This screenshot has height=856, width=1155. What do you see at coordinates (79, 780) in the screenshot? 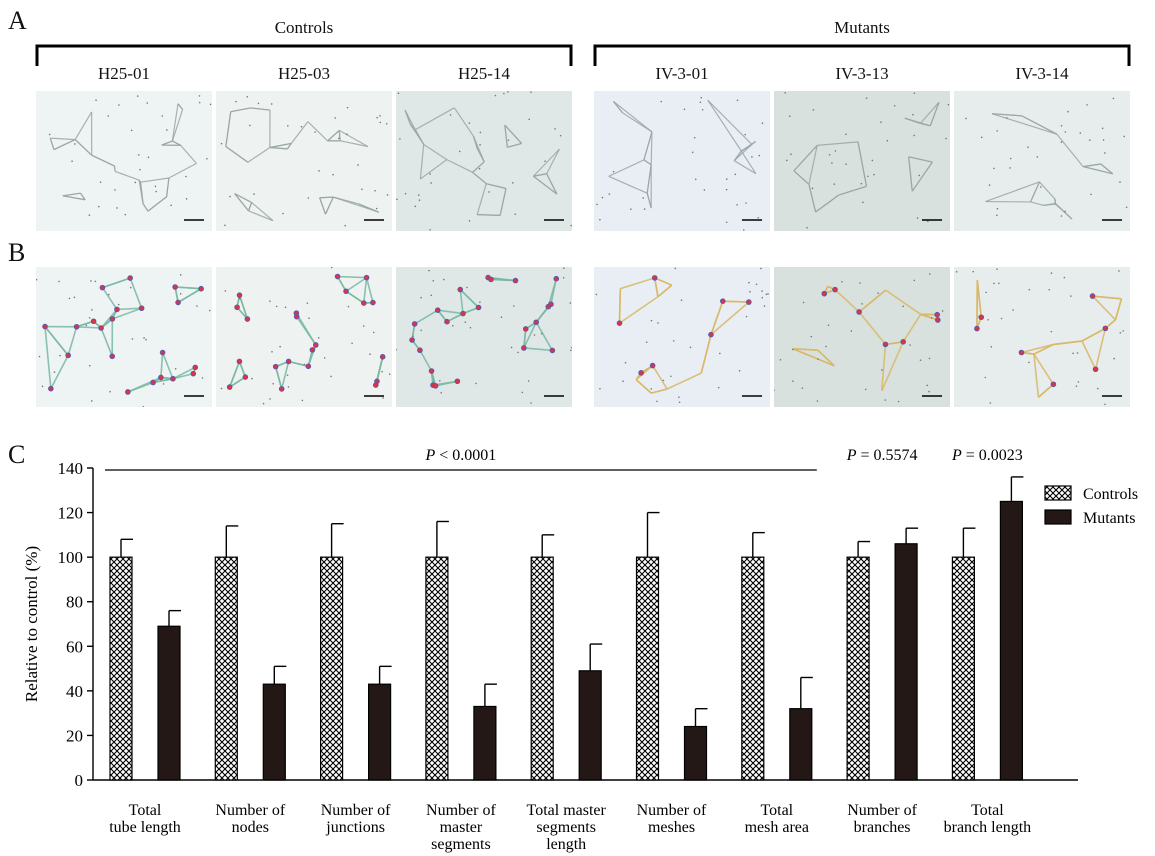
I see `y-tick-label-0: 0` at bounding box center [79, 780].